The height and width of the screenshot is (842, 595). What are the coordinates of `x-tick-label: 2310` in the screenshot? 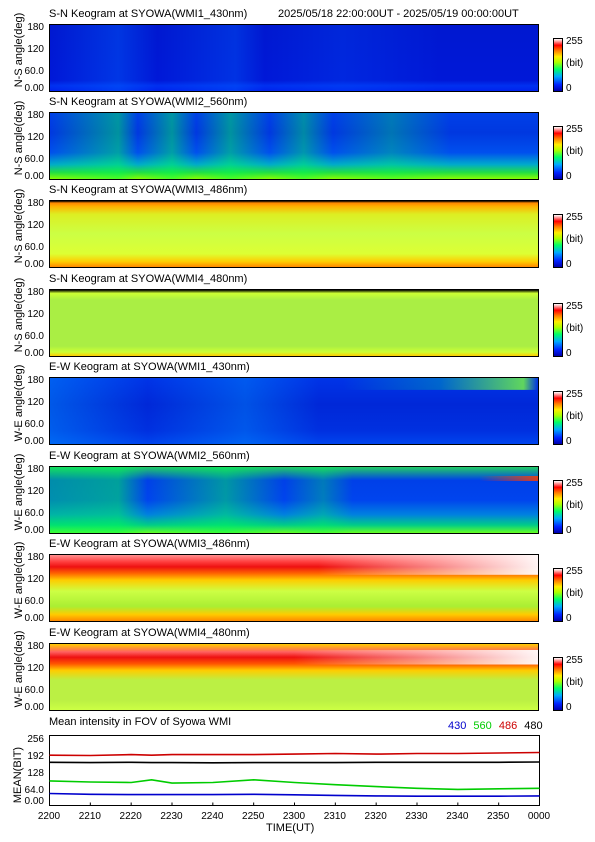 It's located at (334, 816).